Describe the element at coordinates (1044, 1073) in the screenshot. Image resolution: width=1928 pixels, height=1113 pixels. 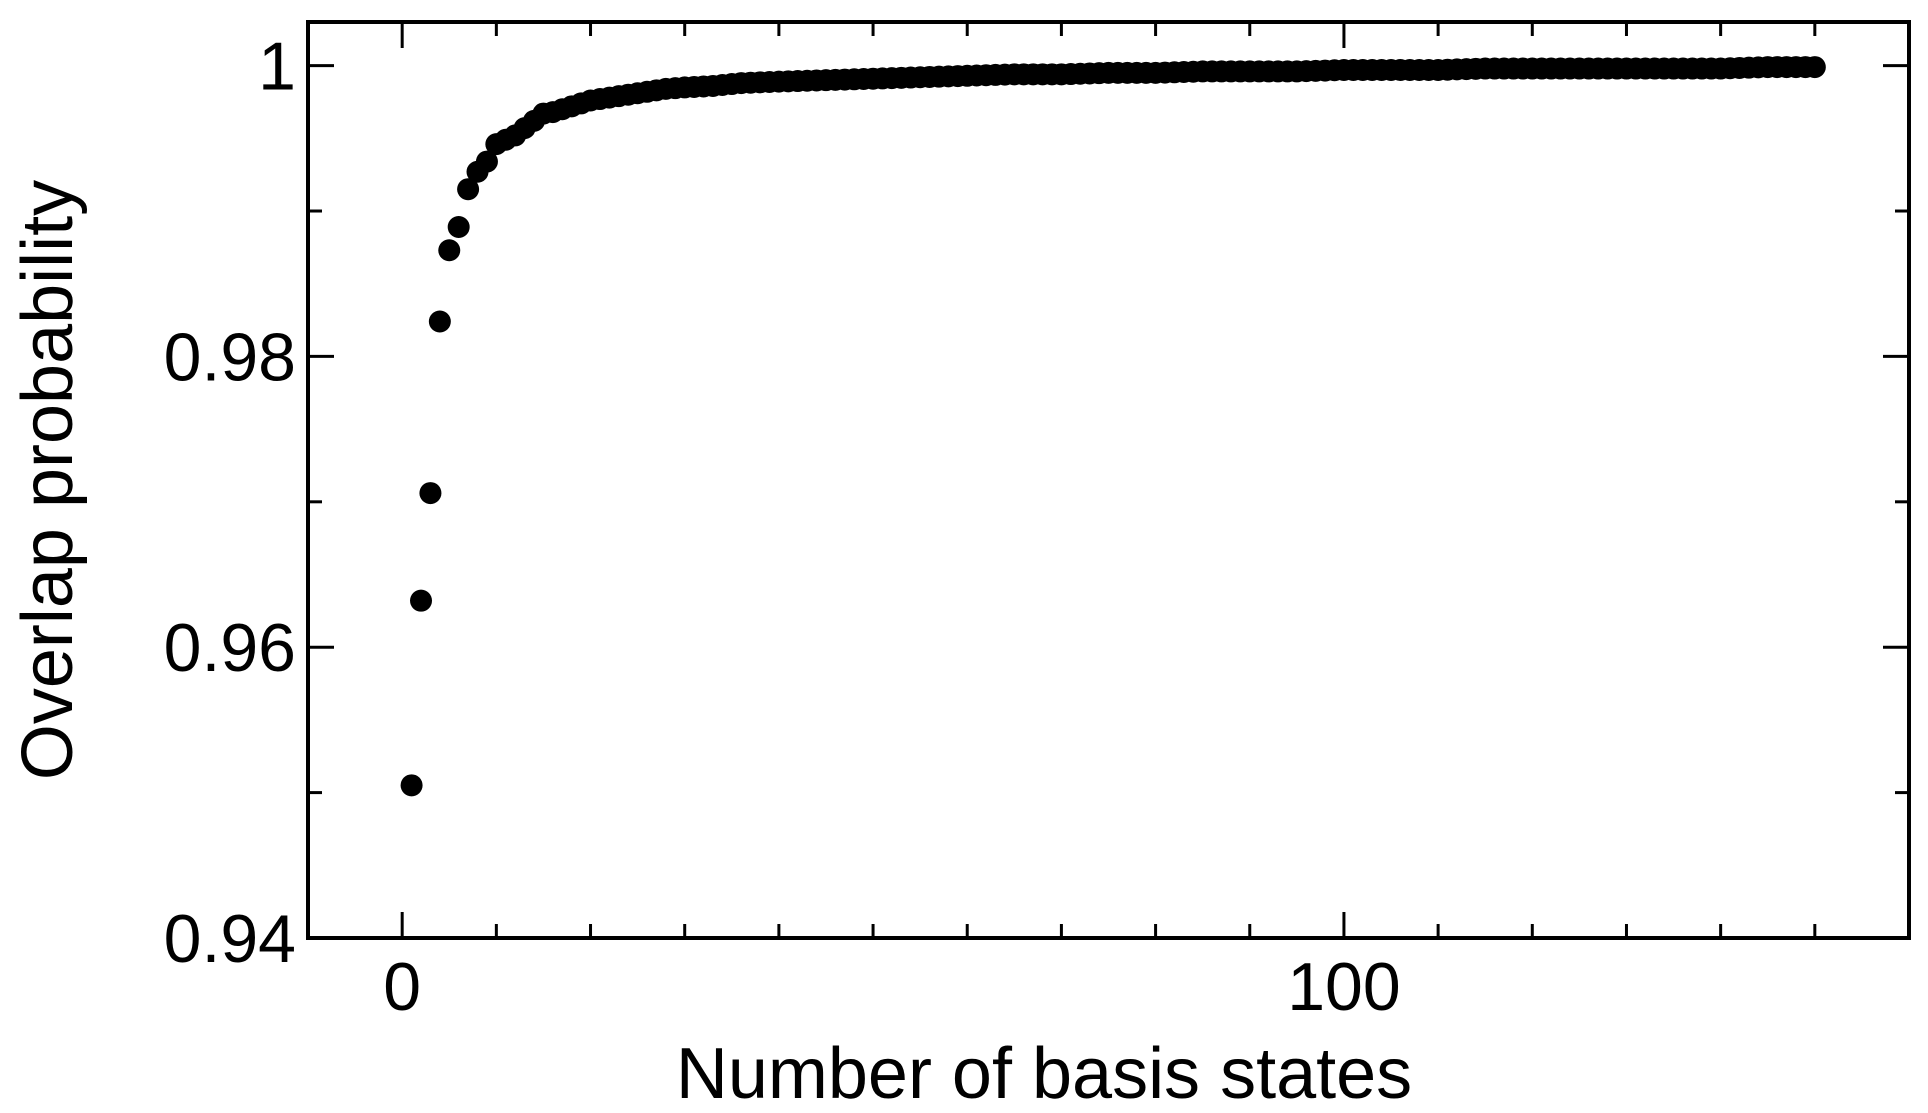
I see `x-axis-title: Number of basis states` at that location.